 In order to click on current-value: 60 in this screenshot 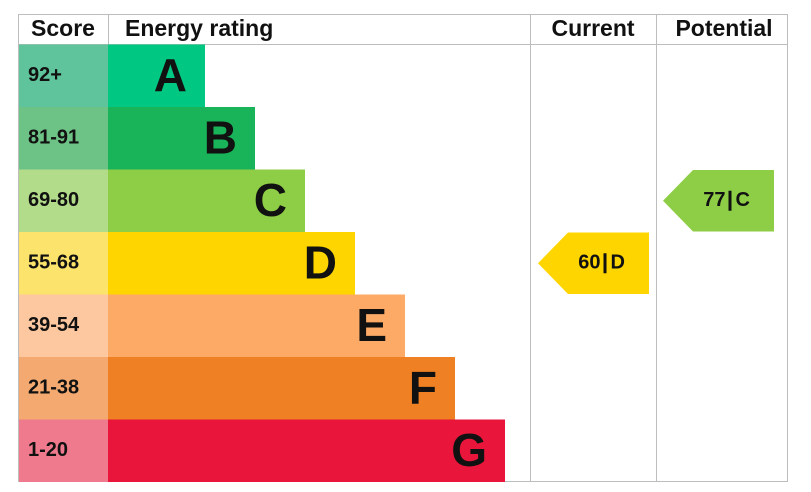, I will do `click(589, 263)`.